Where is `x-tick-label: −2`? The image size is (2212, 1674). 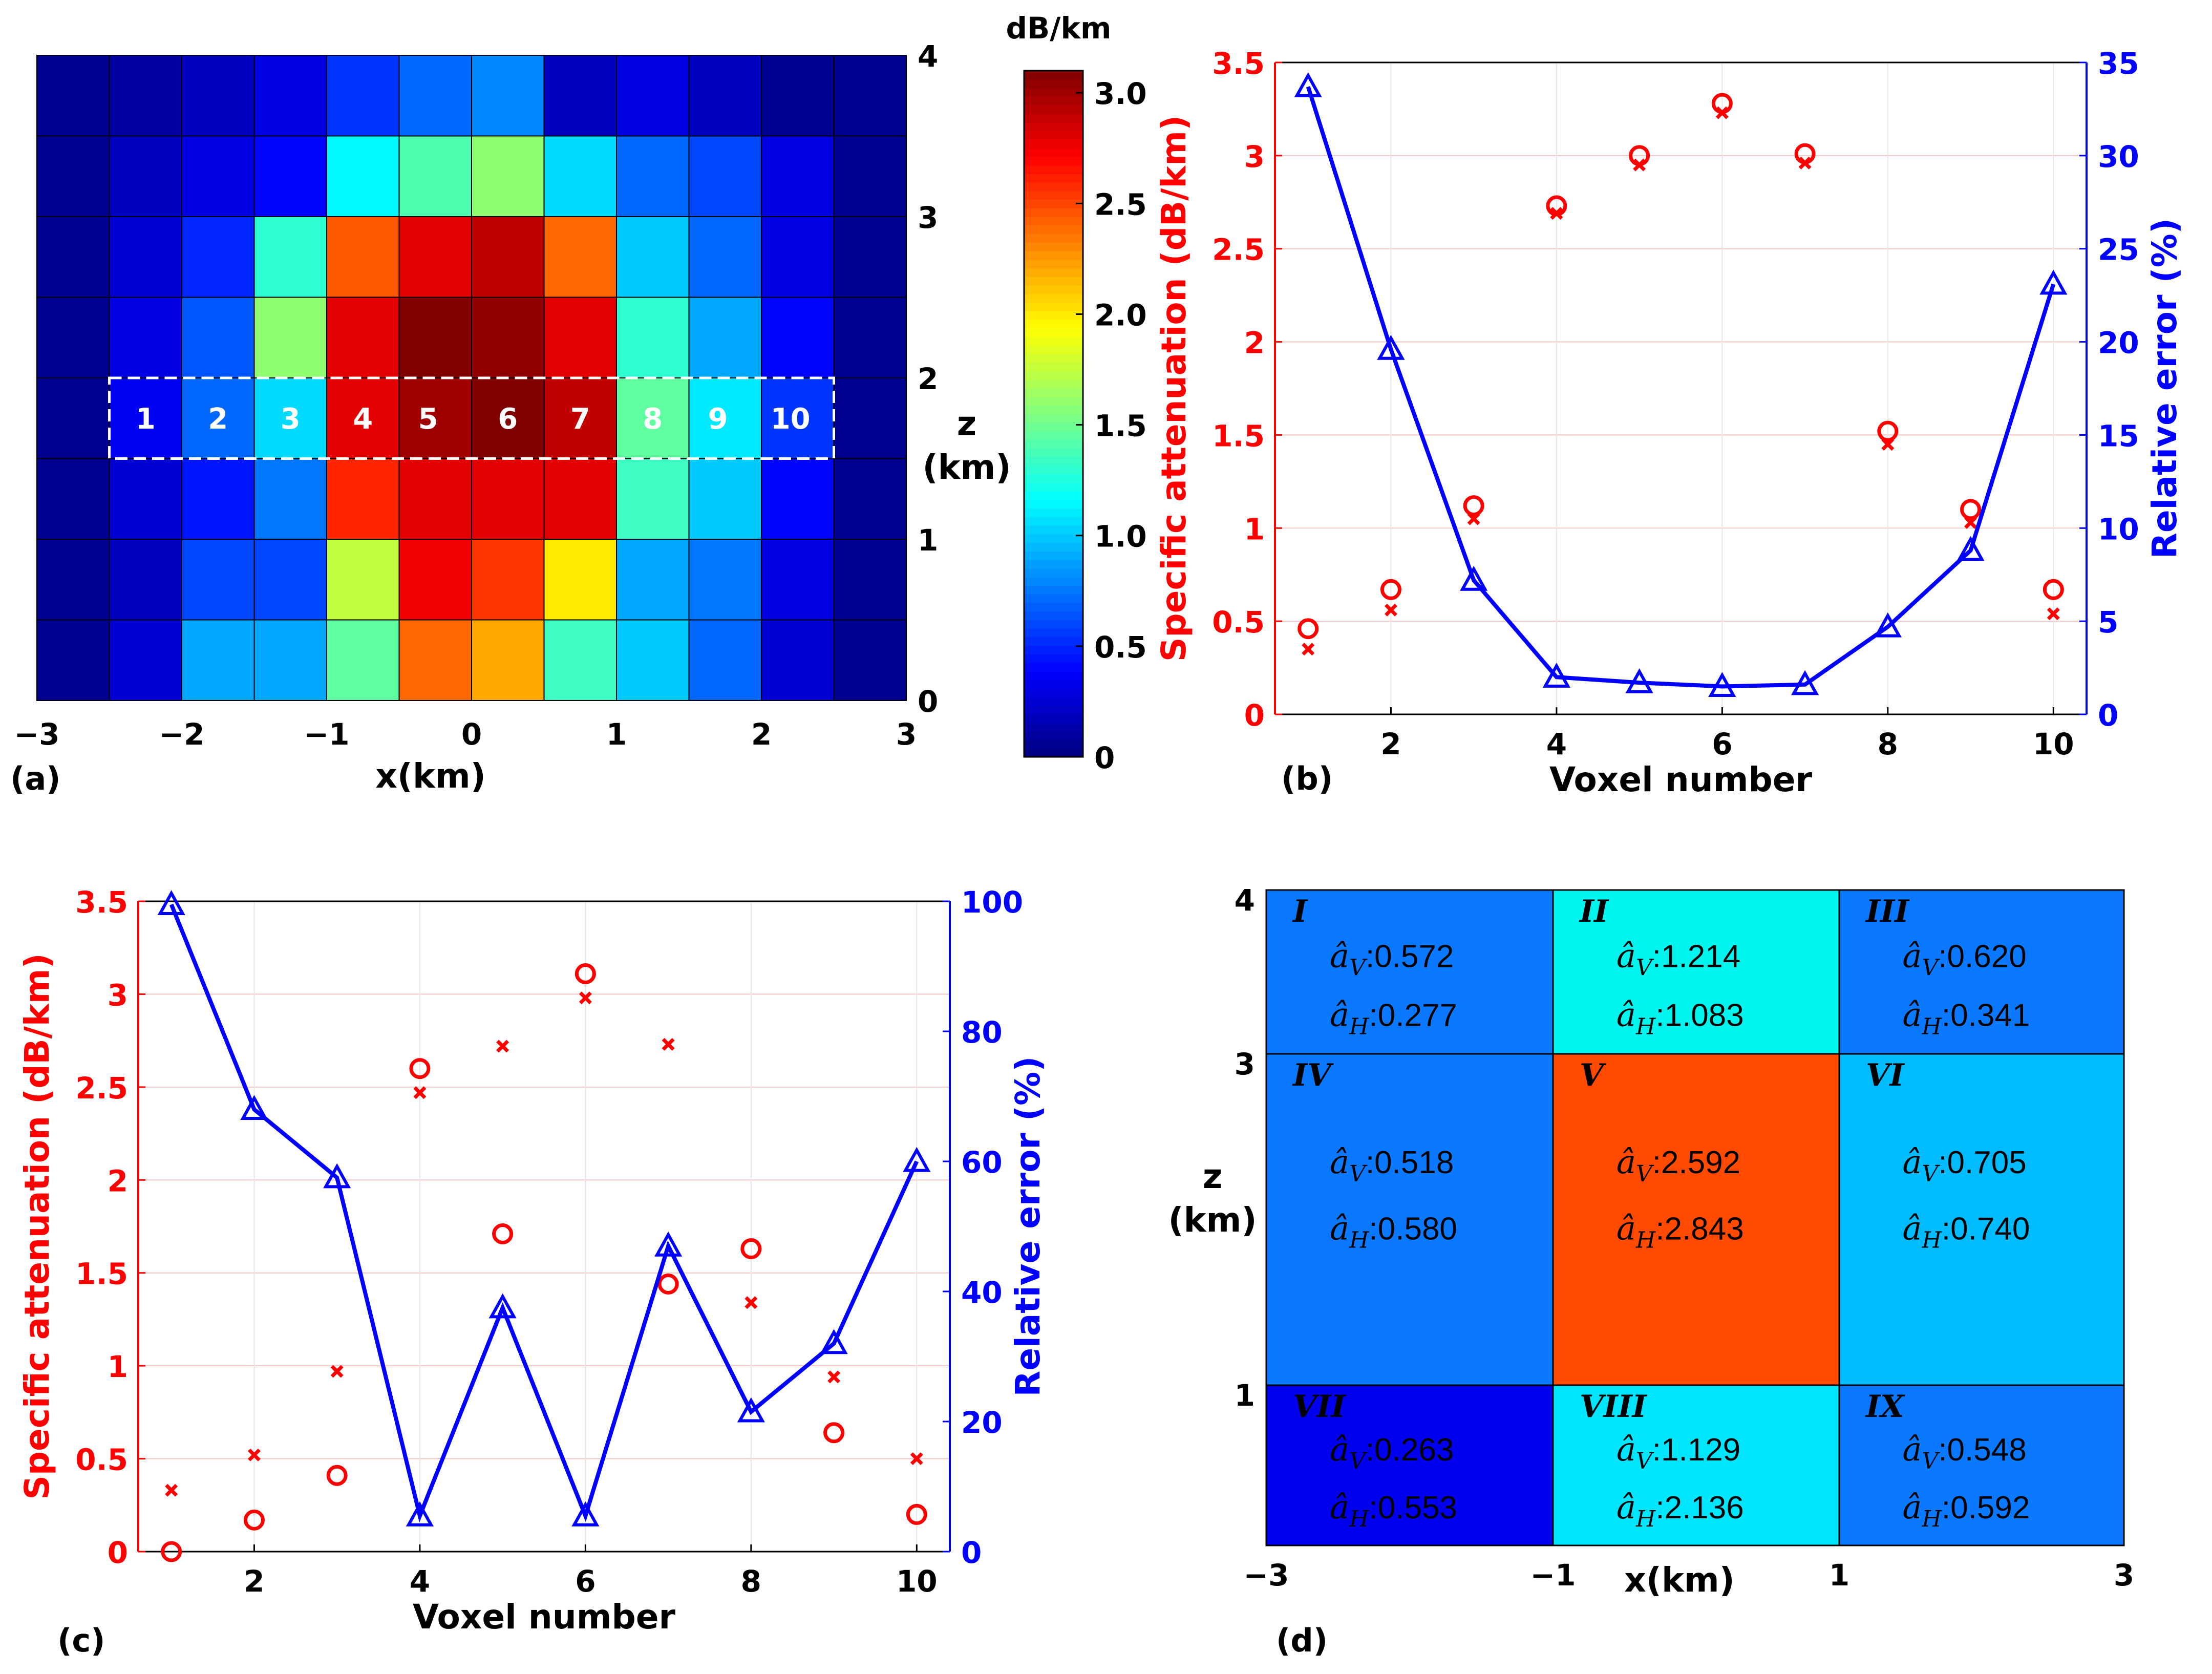 x-tick-label: −2 is located at coordinates (182, 734).